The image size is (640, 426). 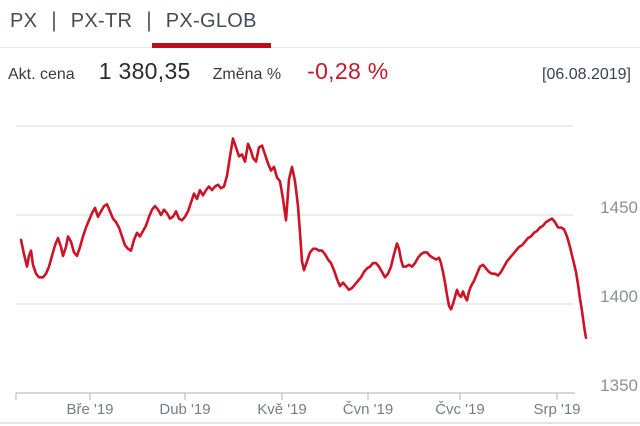 I want to click on y-axis-label: 1450, so click(x=619, y=207).